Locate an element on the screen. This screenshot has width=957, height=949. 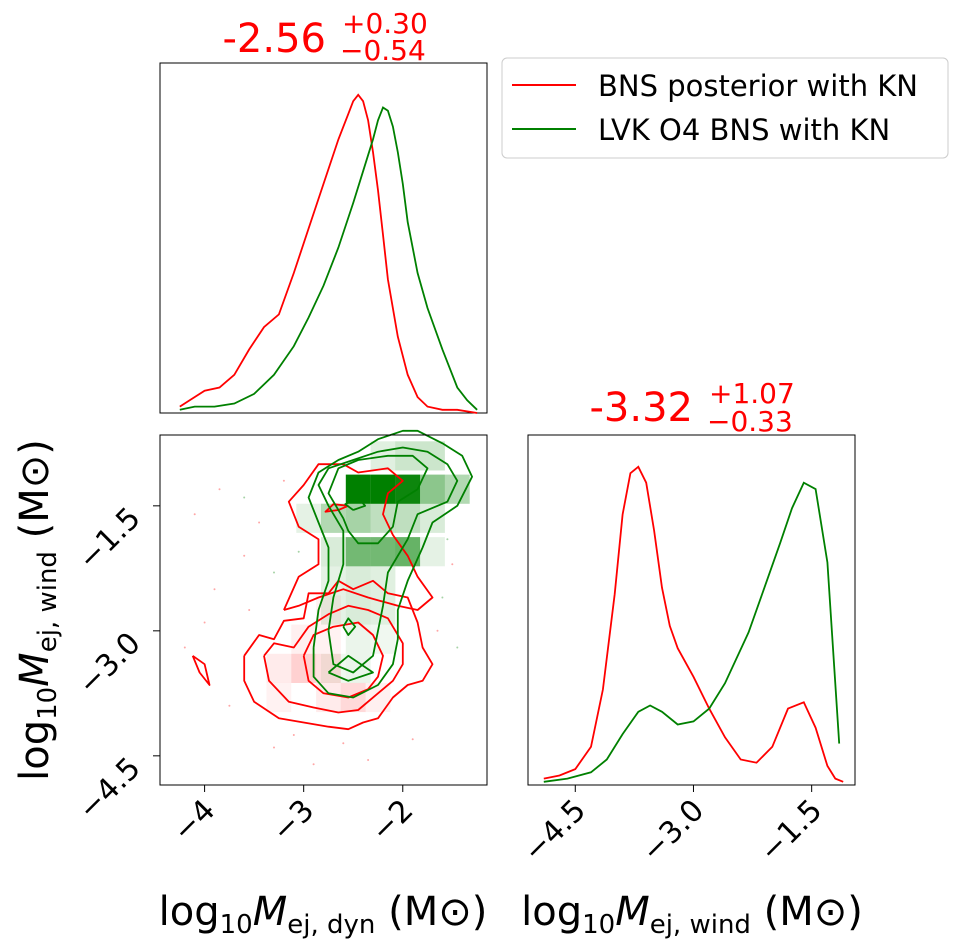
joint-histogram is located at coordinates (368, 577).